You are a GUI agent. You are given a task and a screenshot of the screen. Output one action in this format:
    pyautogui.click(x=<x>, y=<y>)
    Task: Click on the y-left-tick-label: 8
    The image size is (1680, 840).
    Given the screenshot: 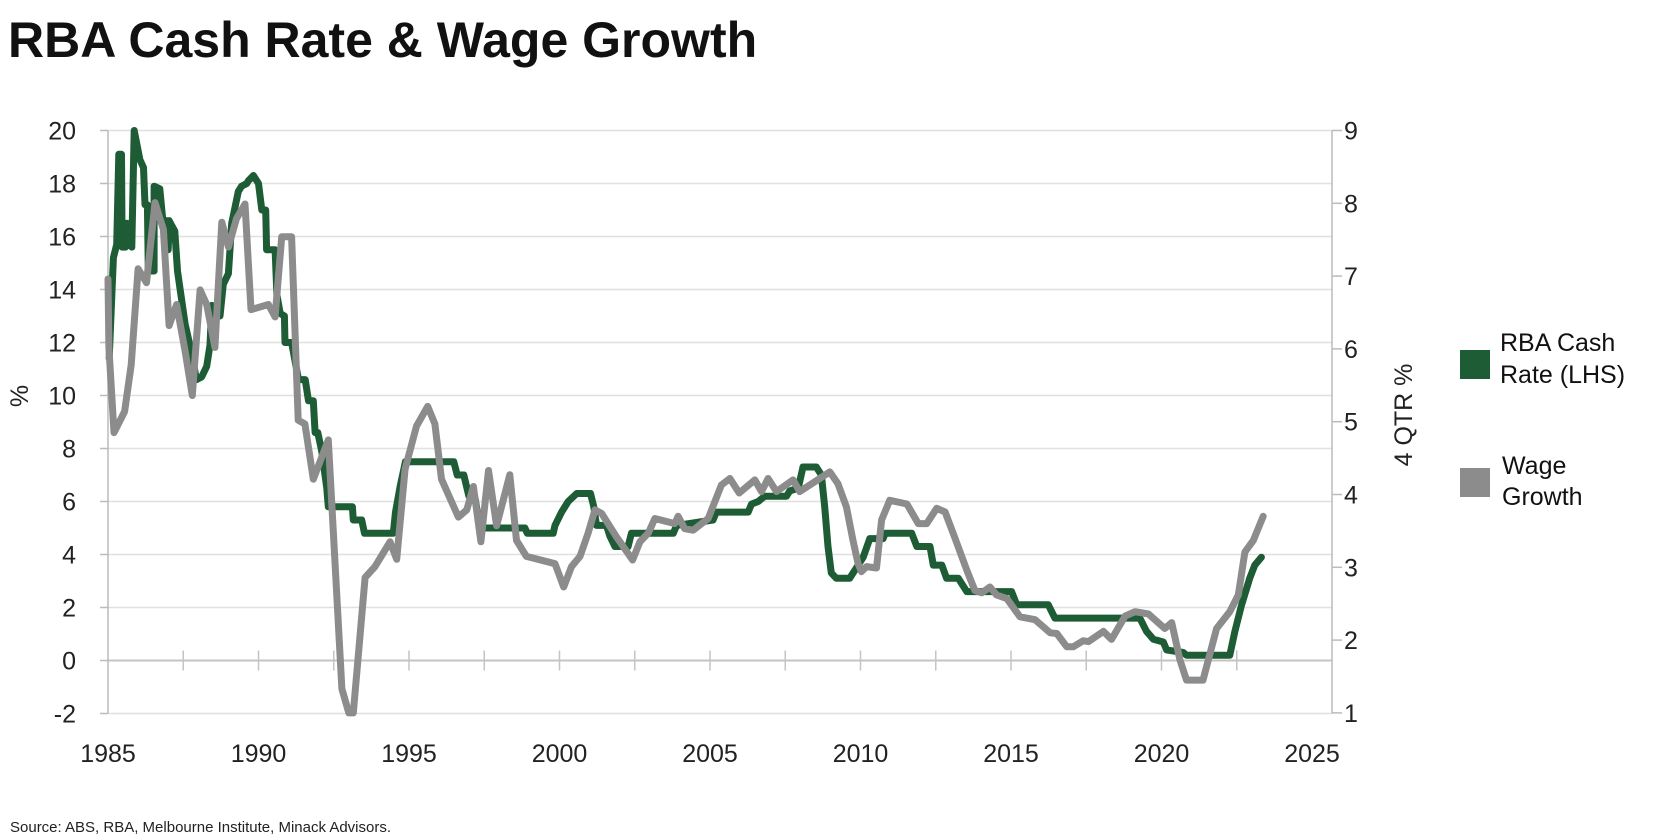 What is the action you would take?
    pyautogui.click(x=69, y=450)
    